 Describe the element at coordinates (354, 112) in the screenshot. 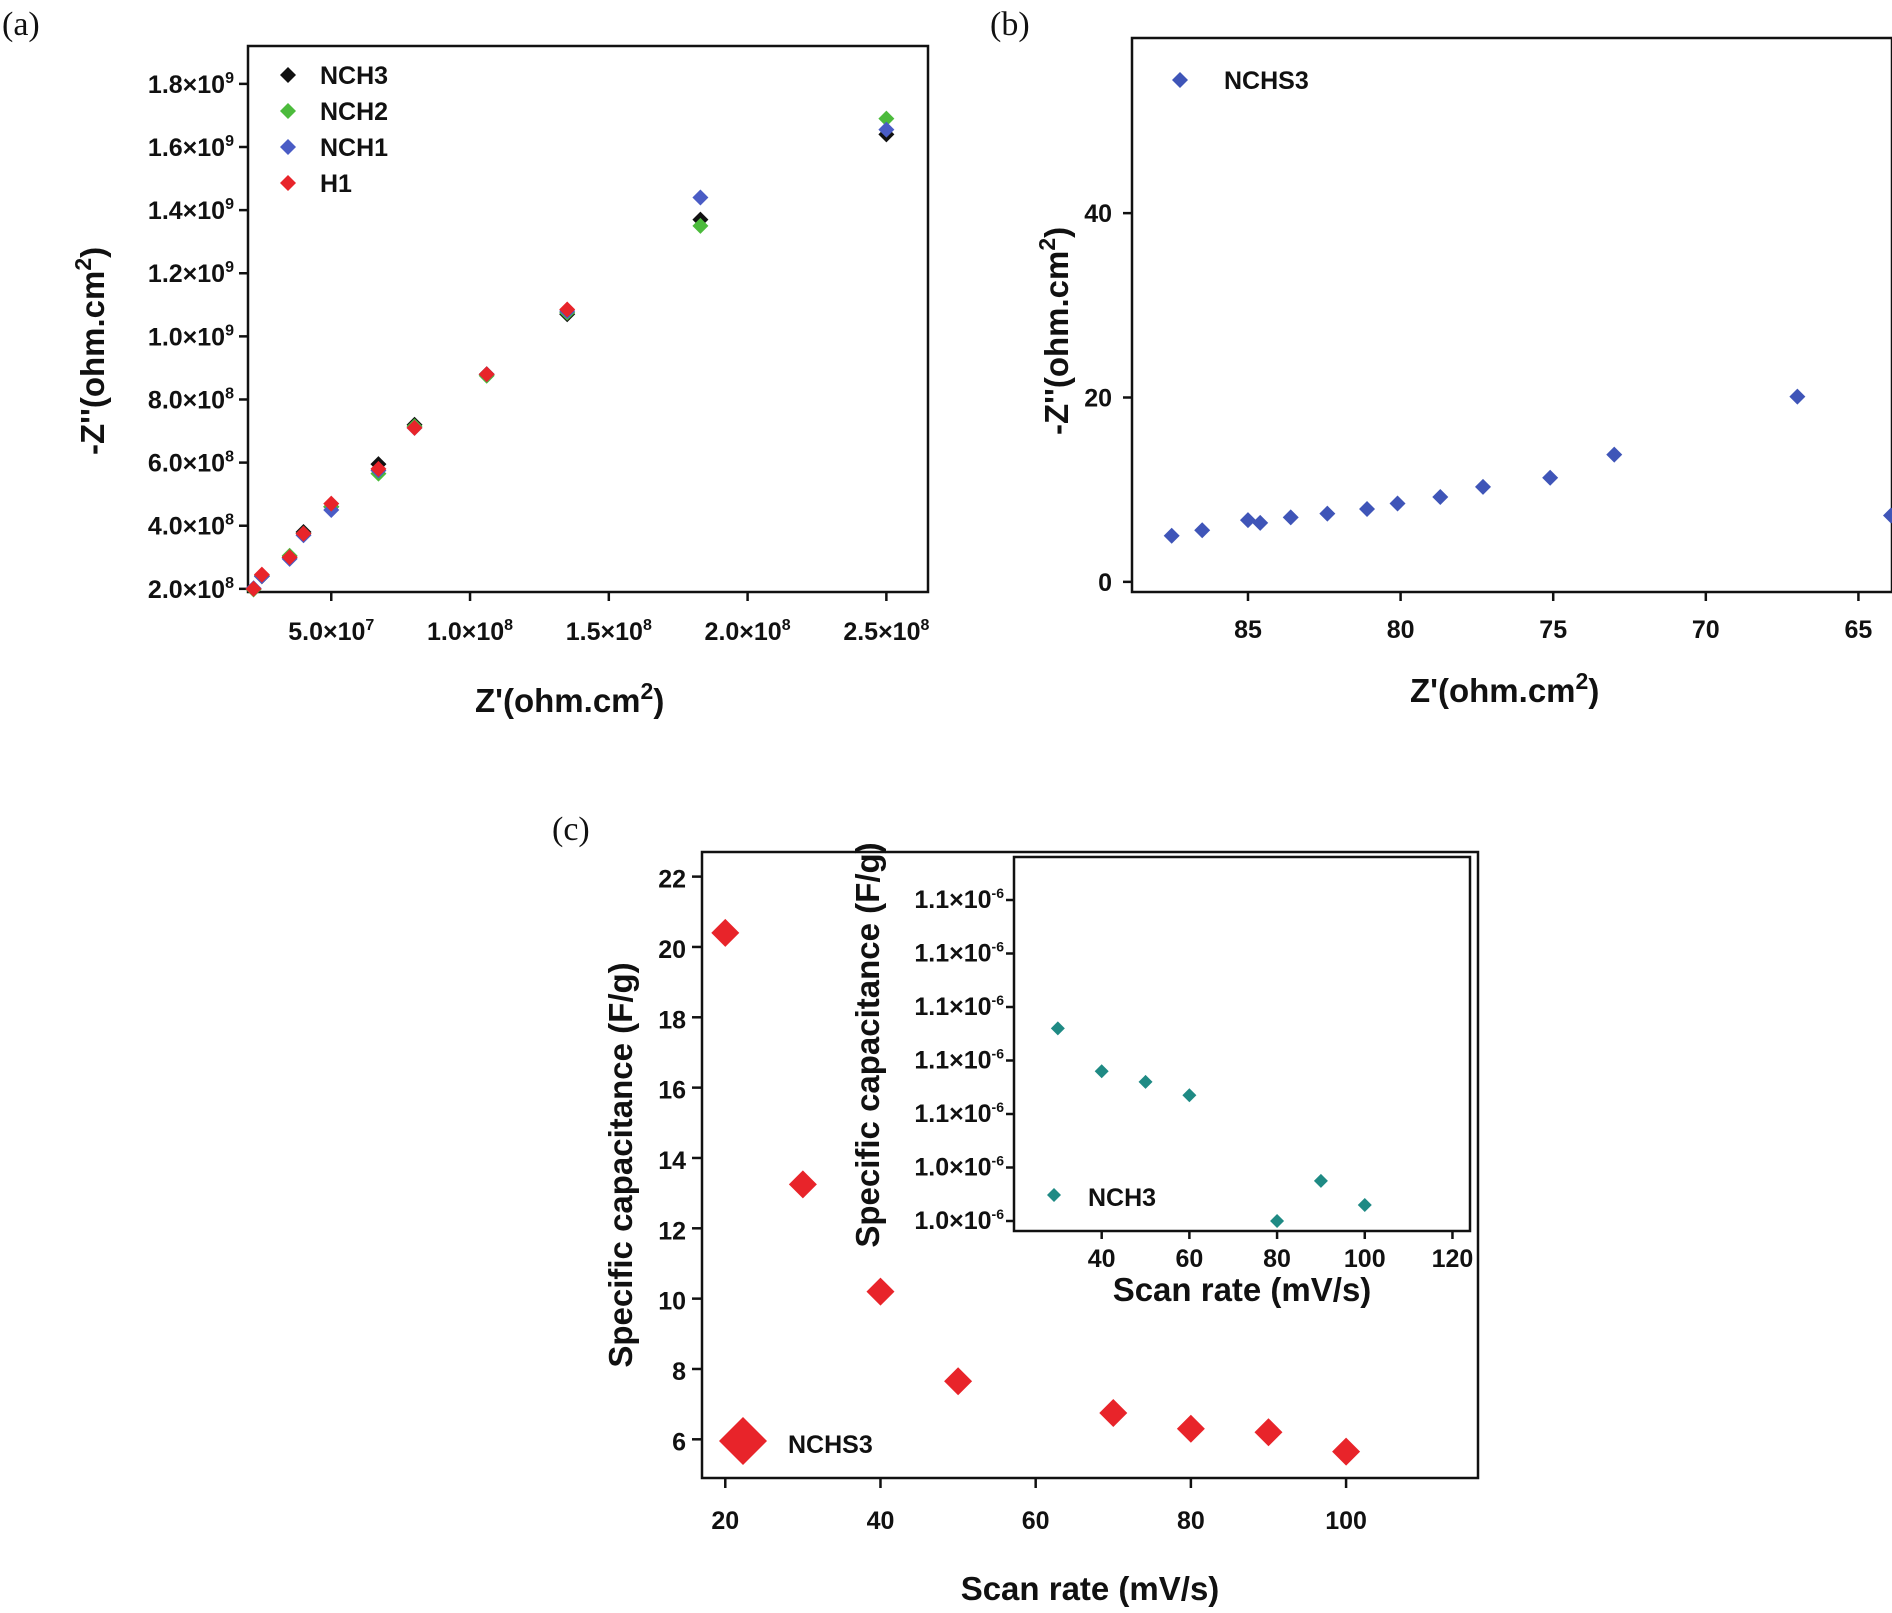

I see `a-legend-label-nch2: NCH2` at that location.